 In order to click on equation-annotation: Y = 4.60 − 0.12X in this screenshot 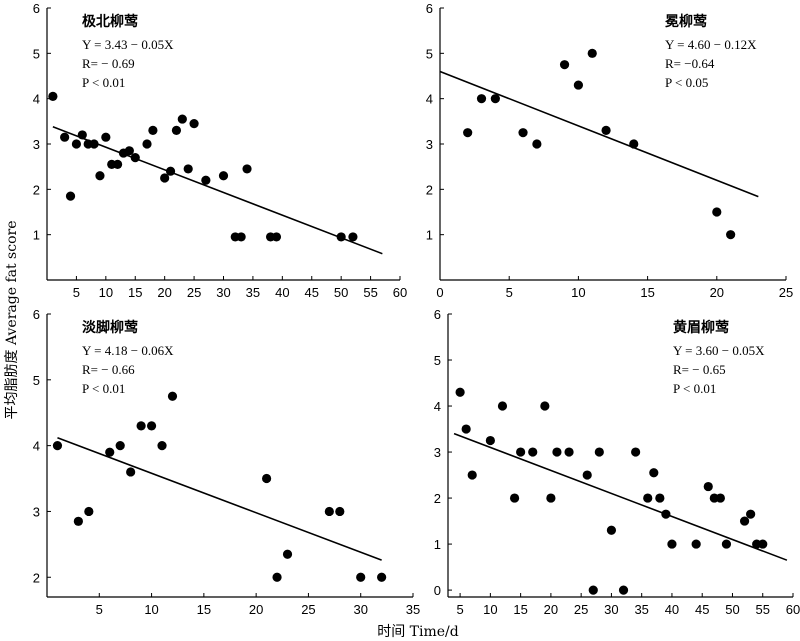, I will do `click(711, 44)`.